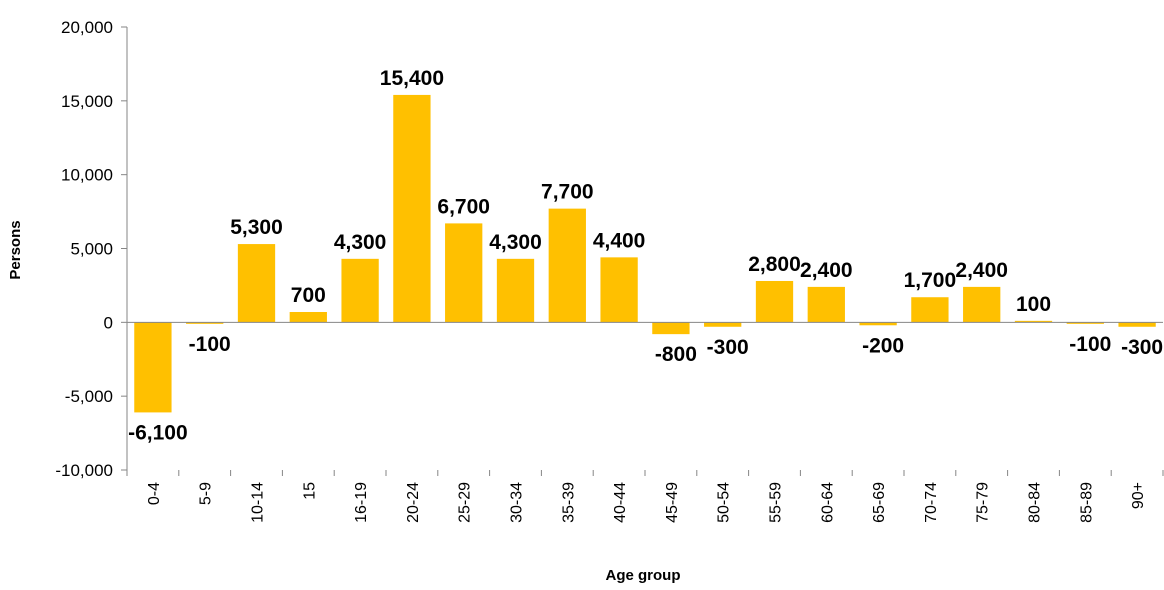 This screenshot has height=590, width=1164. What do you see at coordinates (465, 502) in the screenshot?
I see `x-tick-label: 25-29` at bounding box center [465, 502].